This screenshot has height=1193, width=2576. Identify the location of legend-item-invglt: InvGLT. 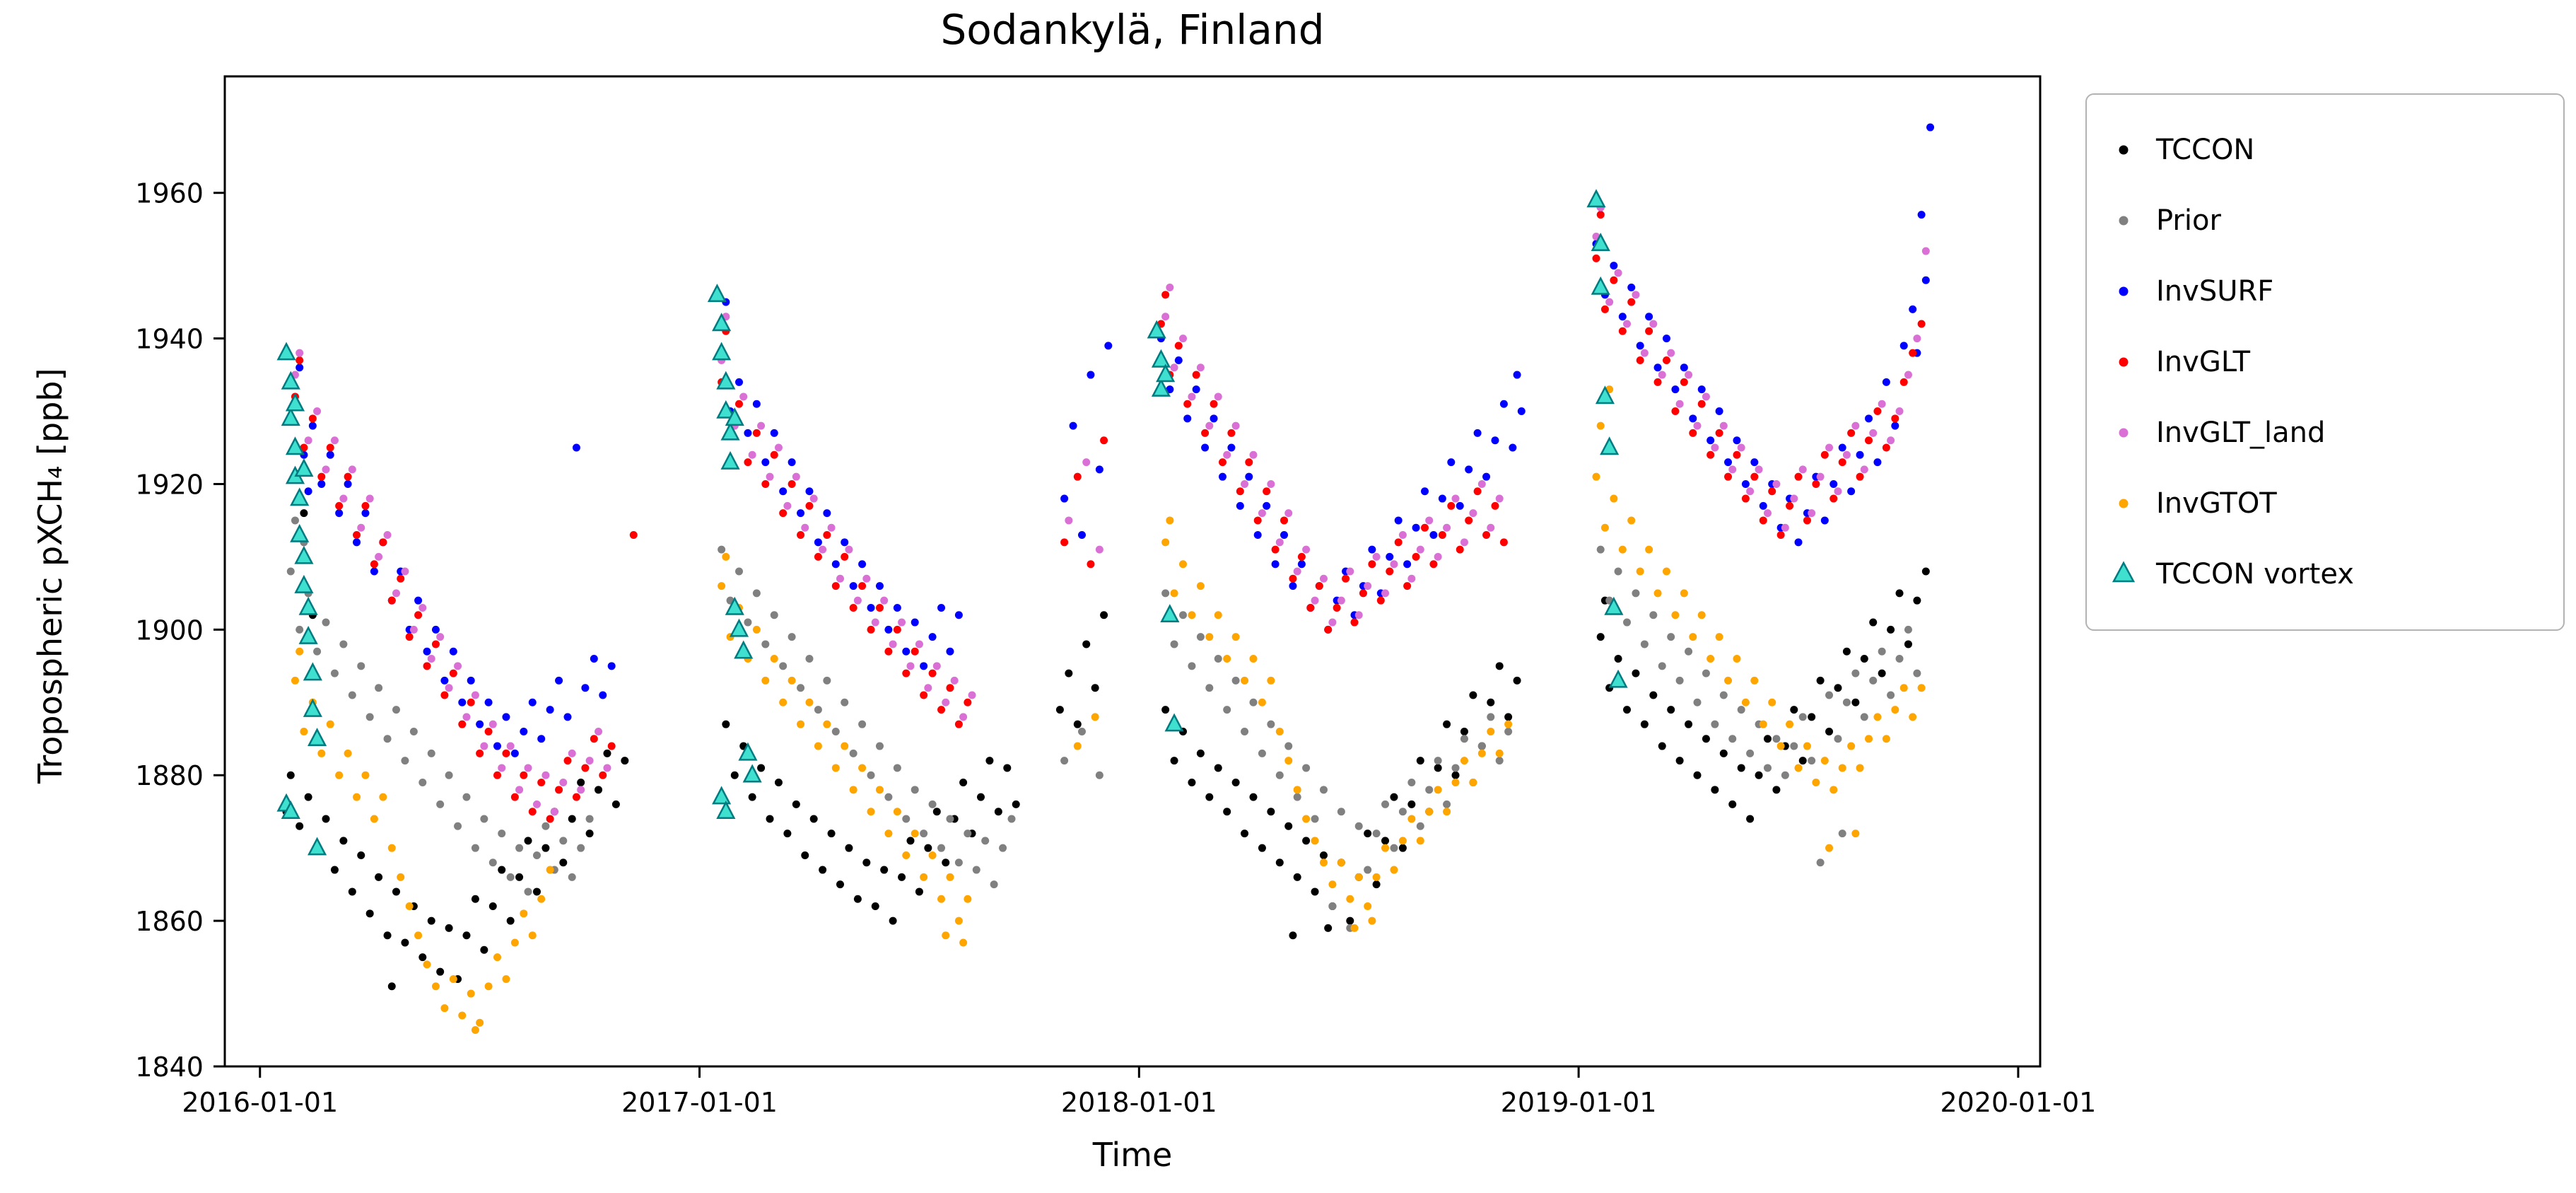
(2325, 362).